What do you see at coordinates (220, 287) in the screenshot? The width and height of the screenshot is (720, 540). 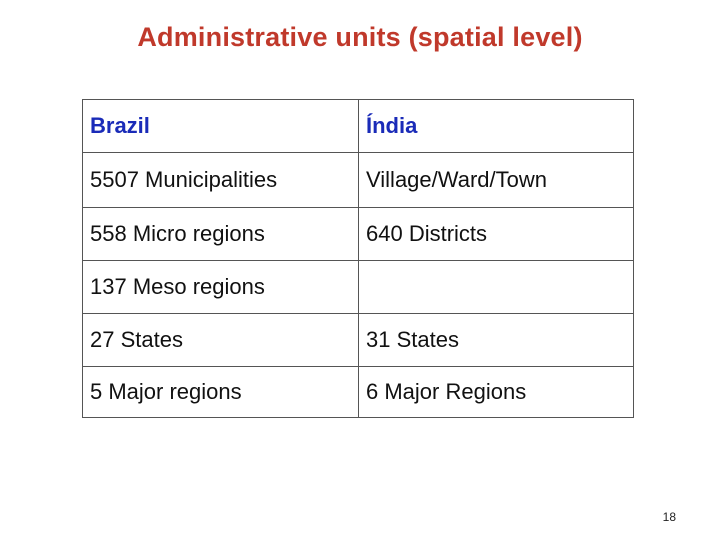 I see `table-cell-brazil: 137 Meso regions` at bounding box center [220, 287].